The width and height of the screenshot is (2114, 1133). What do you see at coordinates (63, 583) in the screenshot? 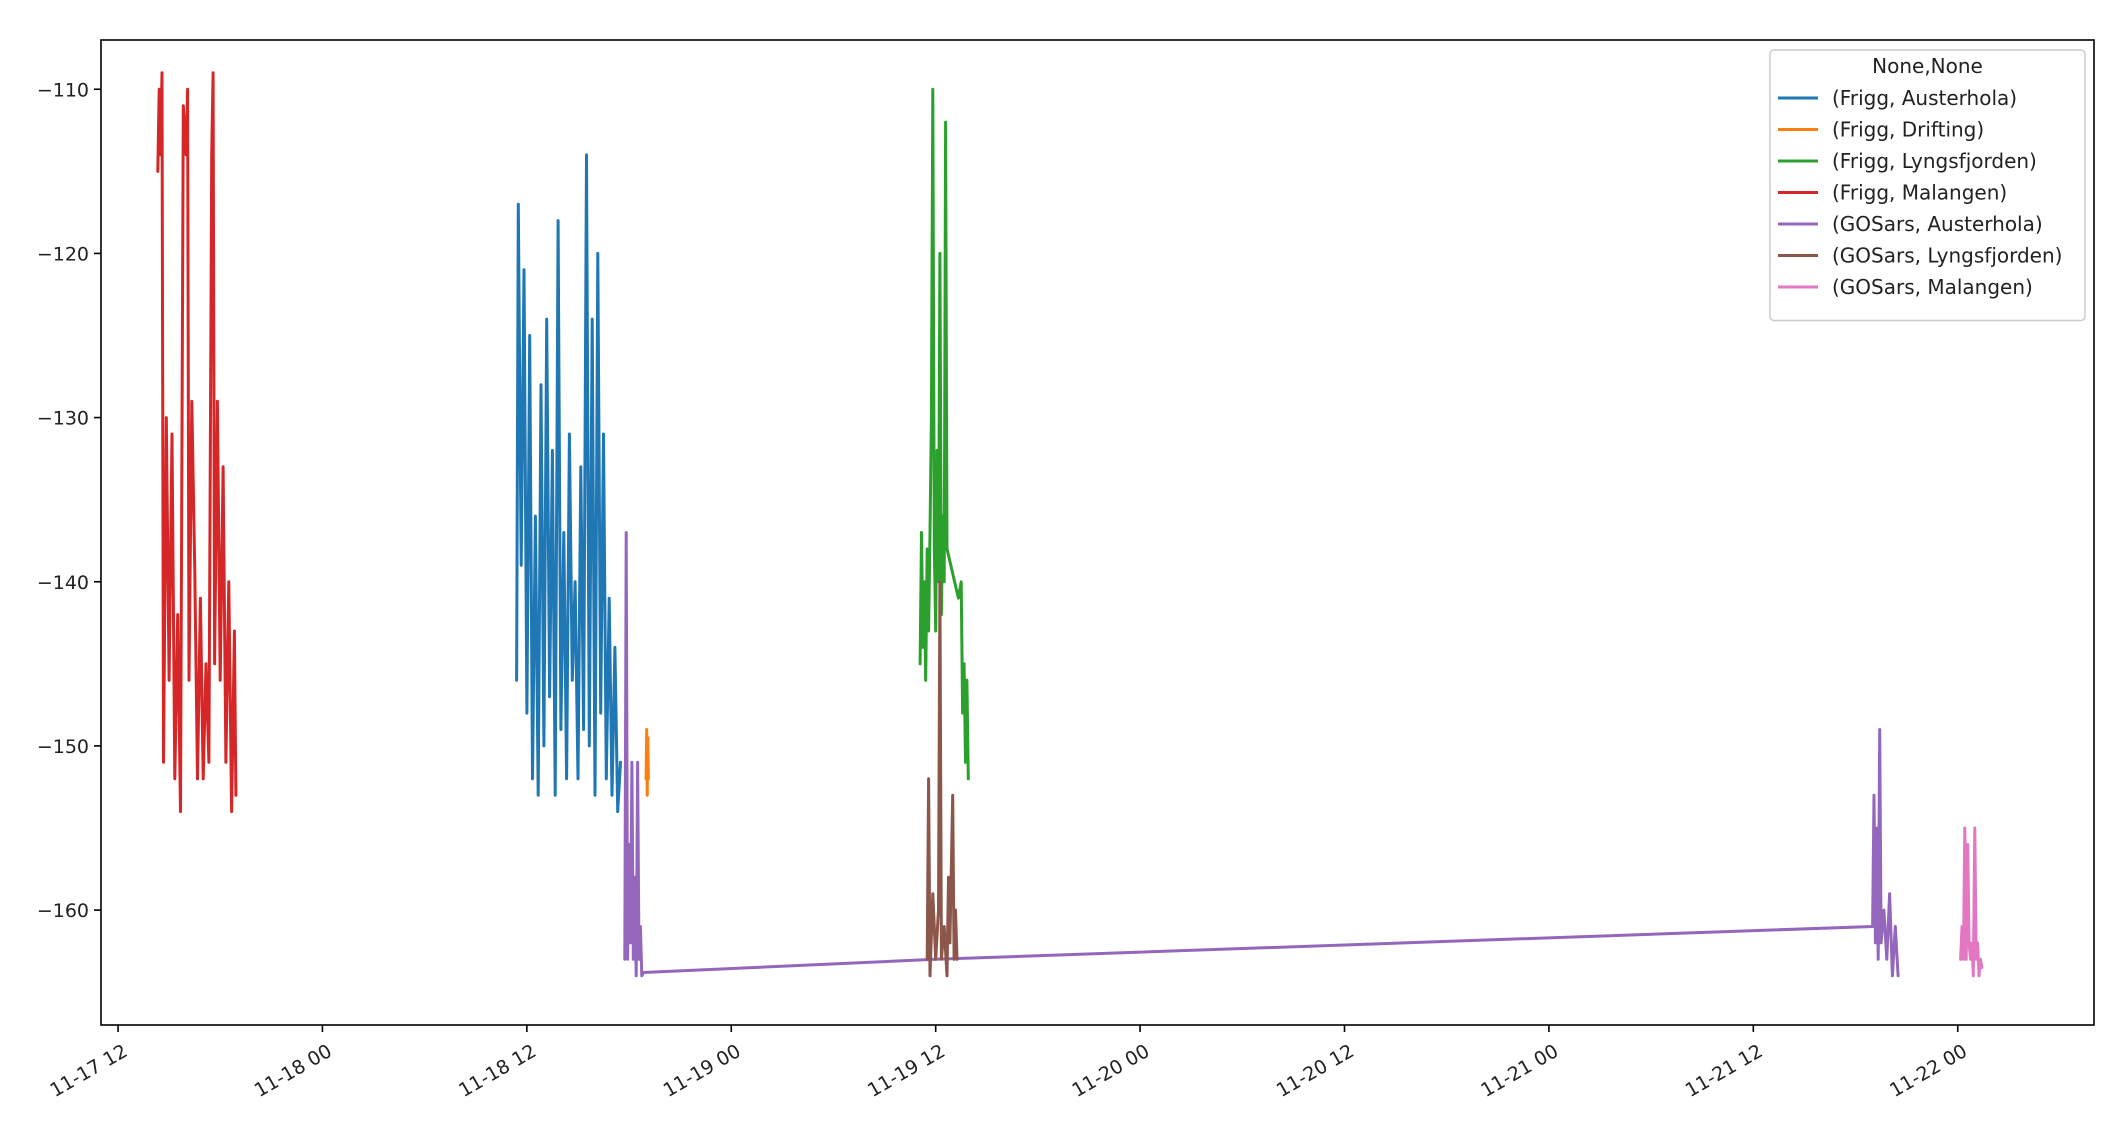
I see `y-tick-label: −140` at bounding box center [63, 583].